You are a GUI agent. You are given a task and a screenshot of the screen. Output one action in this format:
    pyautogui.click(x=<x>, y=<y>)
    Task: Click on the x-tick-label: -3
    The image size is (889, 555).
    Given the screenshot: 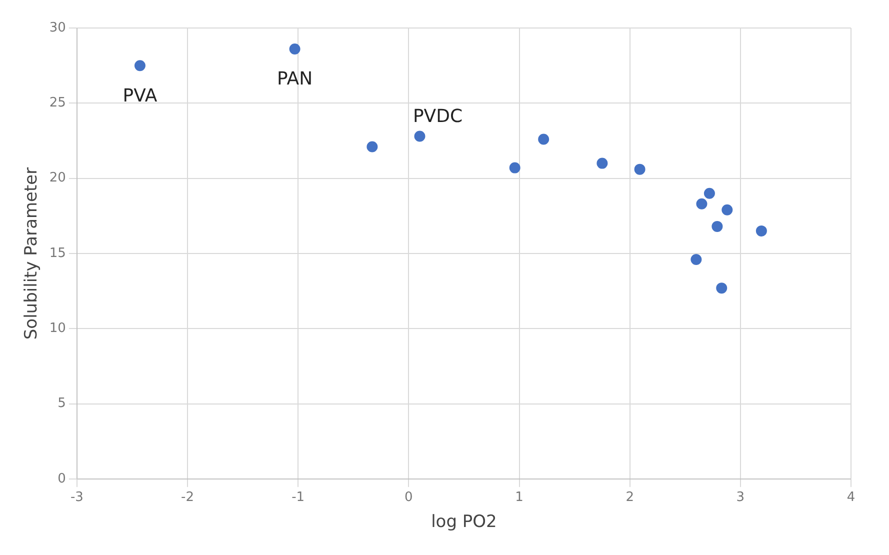 What is the action you would take?
    pyautogui.click(x=77, y=498)
    